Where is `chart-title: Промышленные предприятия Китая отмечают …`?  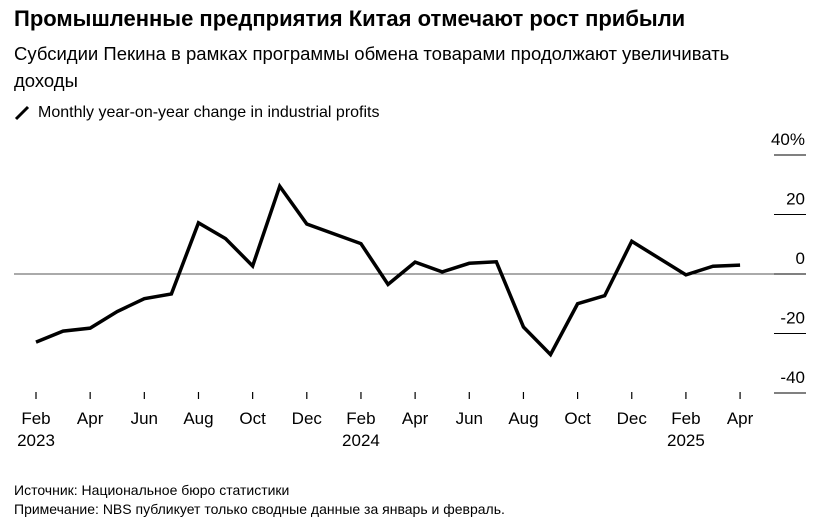 chart-title: Промышленные предприятия Китая отмечают … is located at coordinates (350, 18).